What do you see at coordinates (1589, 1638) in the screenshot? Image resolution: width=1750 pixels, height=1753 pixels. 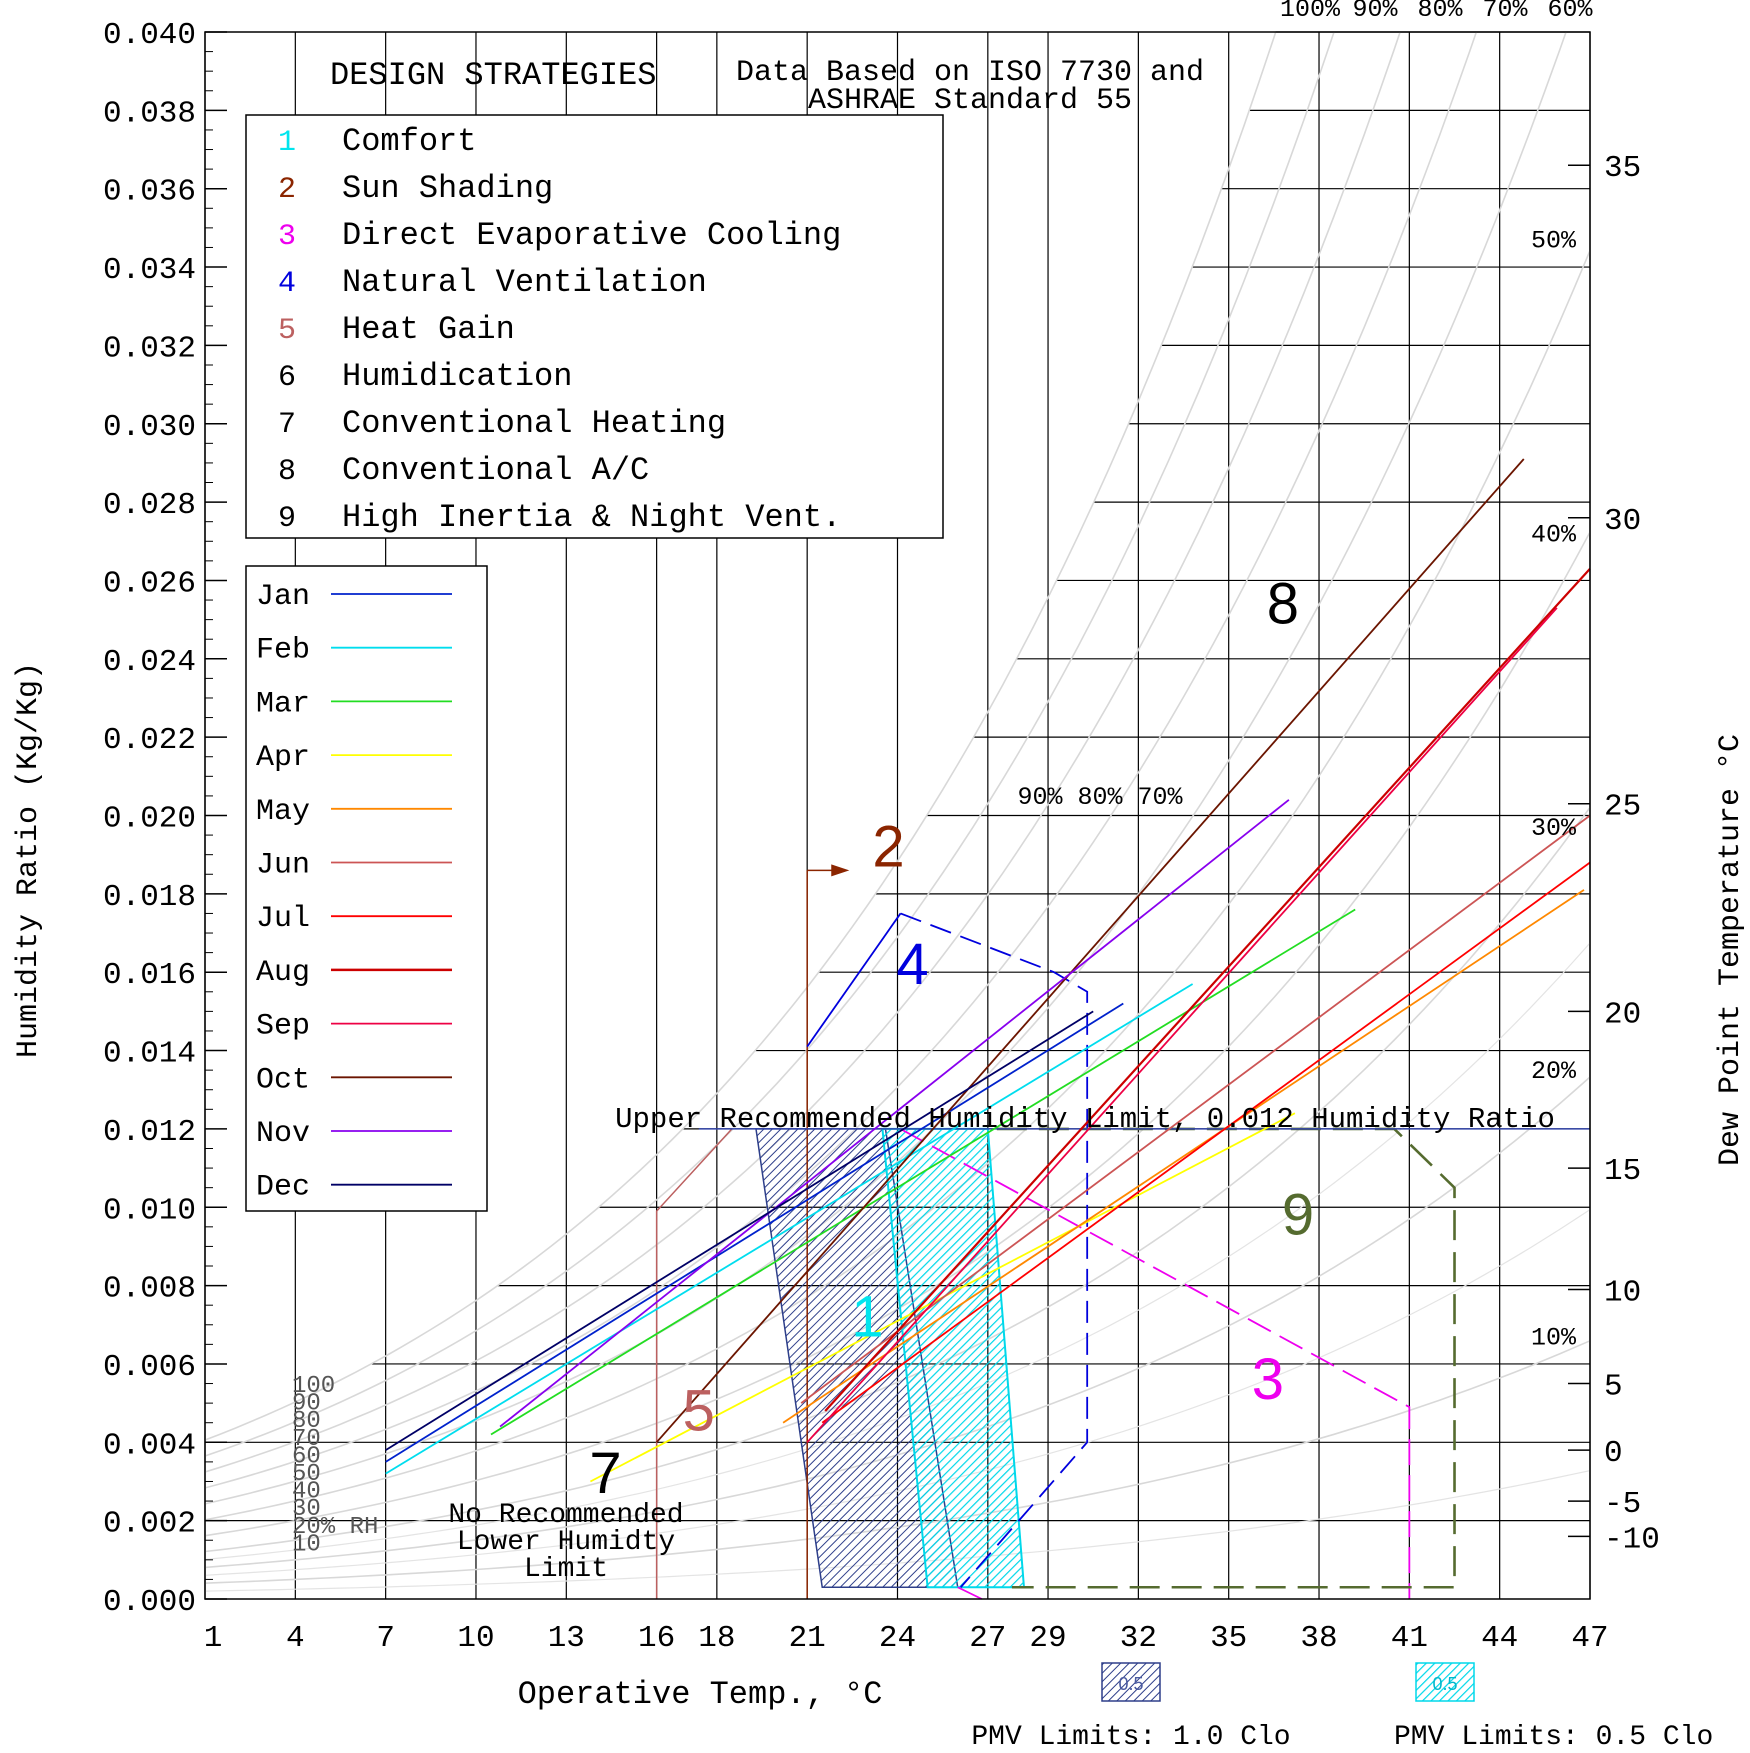 I see `x-tick-label: 47` at bounding box center [1589, 1638].